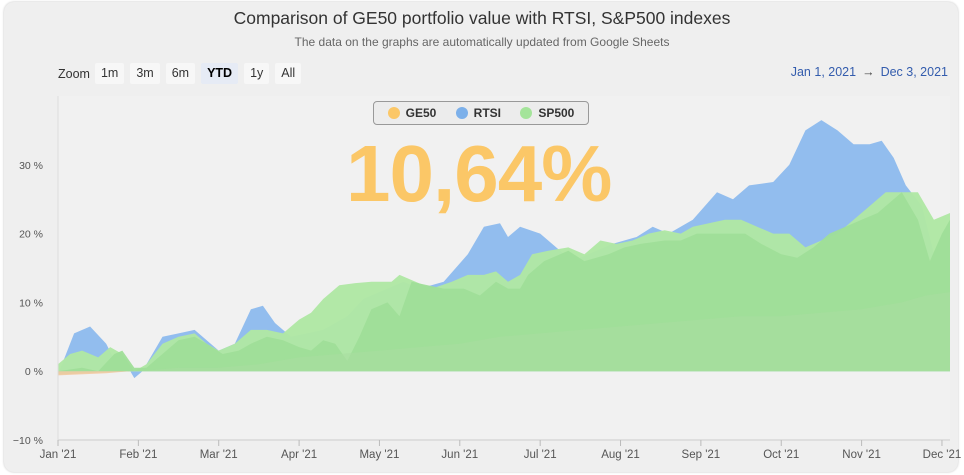 Image resolution: width=964 pixels, height=475 pixels. Describe the element at coordinates (74, 73) in the screenshot. I see `zoom-label: Zoom` at that location.